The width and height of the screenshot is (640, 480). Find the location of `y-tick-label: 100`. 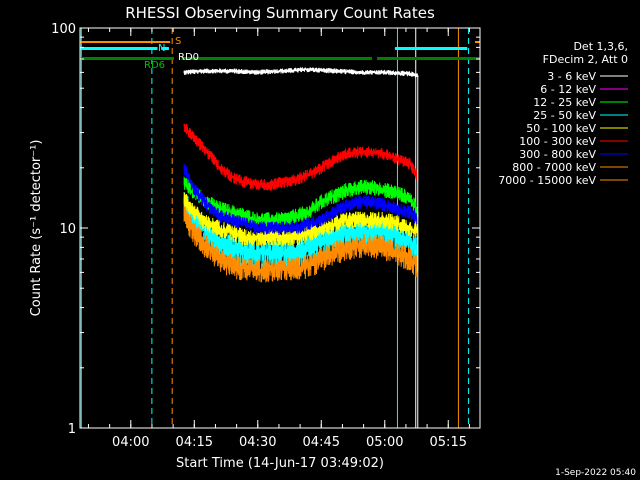

y-tick-label: 100 is located at coordinates (63, 29).